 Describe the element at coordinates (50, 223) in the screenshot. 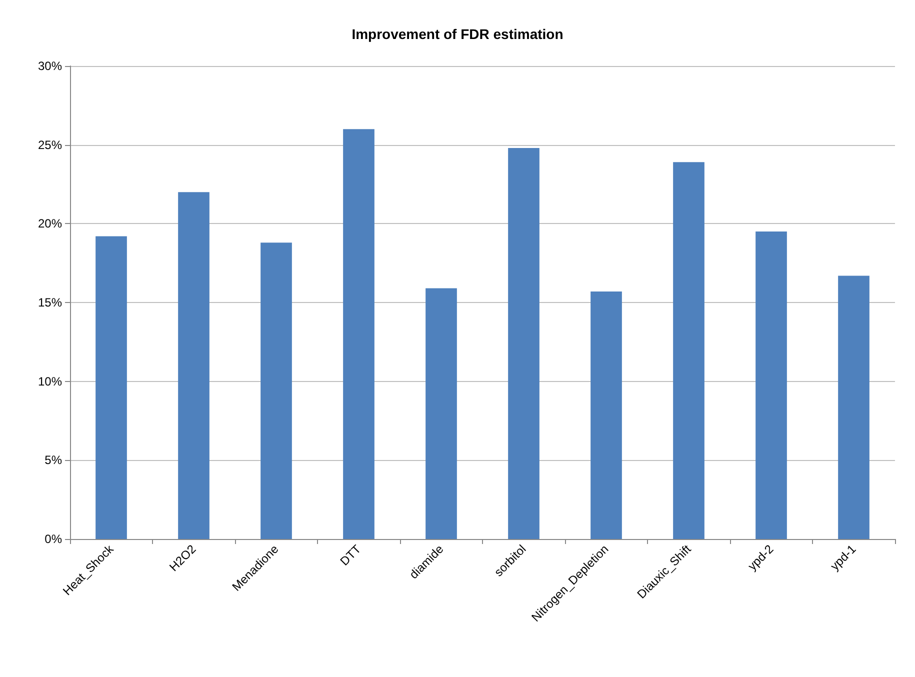

I see `y-tick-label: 20%` at that location.